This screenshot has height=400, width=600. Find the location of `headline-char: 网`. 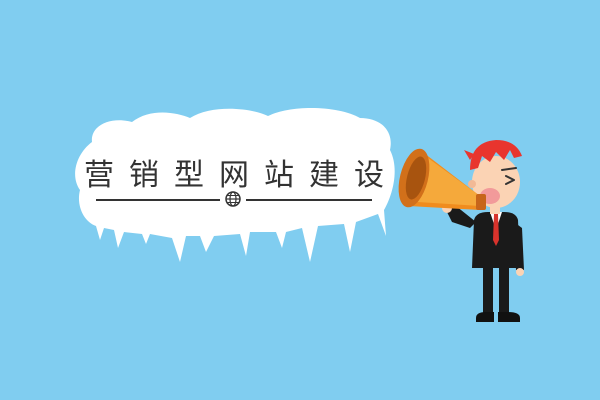

headline-char: 网 is located at coordinates (234, 175).